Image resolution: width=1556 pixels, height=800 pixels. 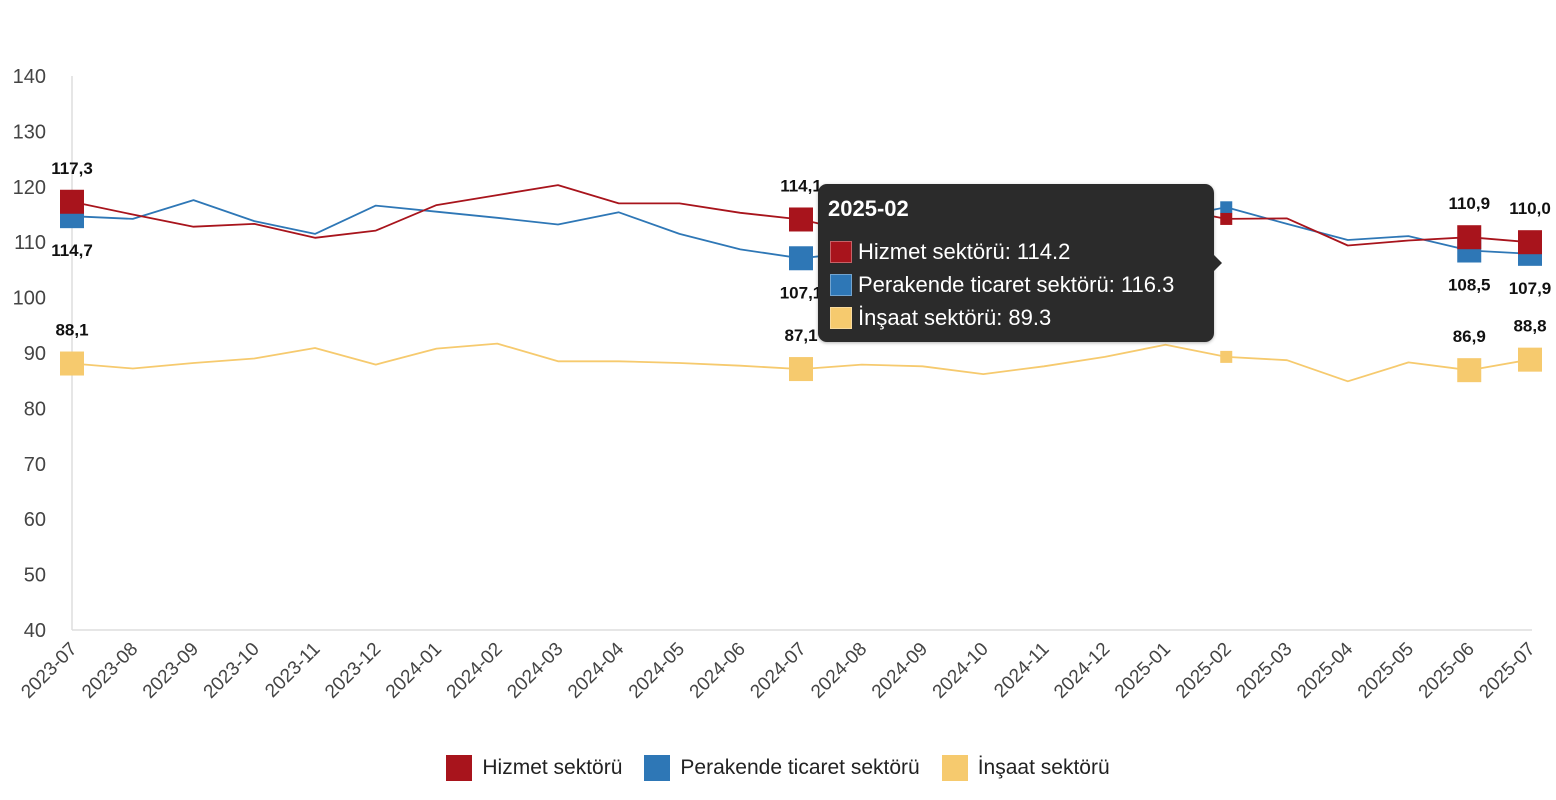 I want to click on x-tick-label: 2025-02, so click(x=1204, y=671).